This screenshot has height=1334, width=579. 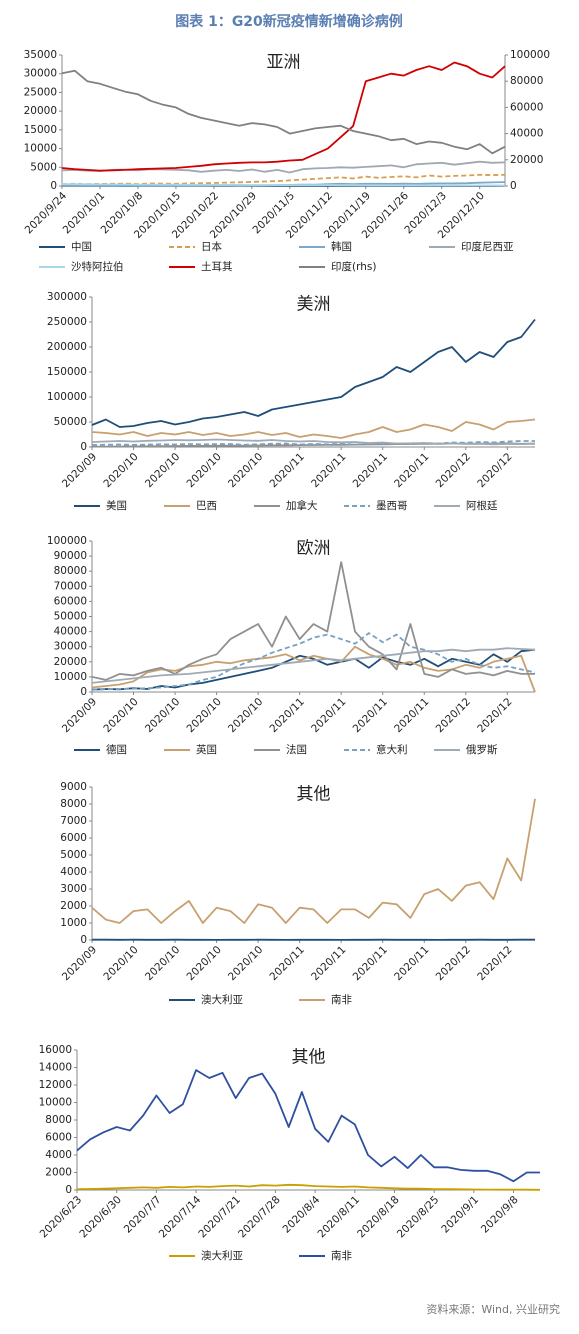 What do you see at coordinates (143, 1215) in the screenshot?
I see `x-tick-label: 2020/7/7` at bounding box center [143, 1215].